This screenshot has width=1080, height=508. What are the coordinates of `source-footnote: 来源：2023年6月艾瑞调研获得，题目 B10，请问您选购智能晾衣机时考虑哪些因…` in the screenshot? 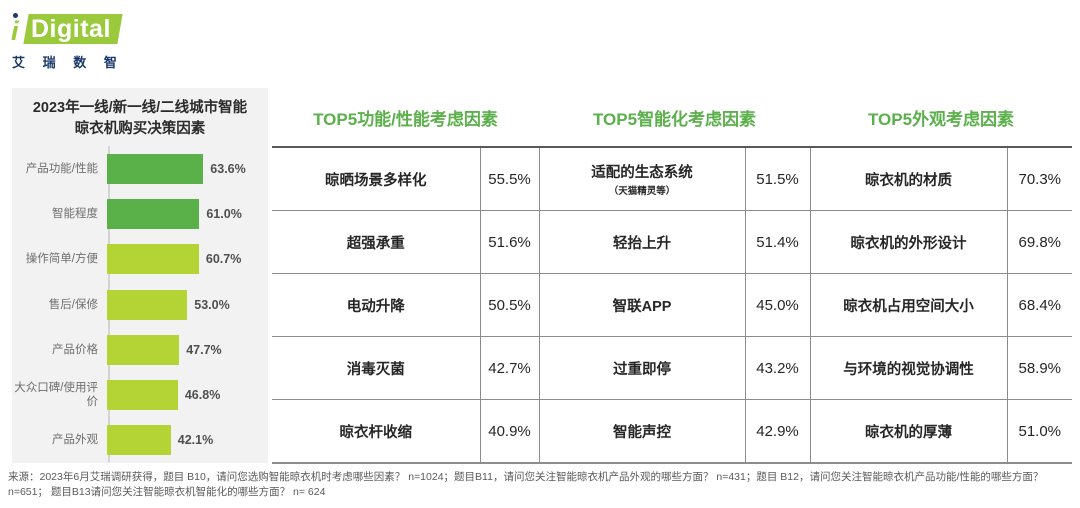 It's located at (526, 484).